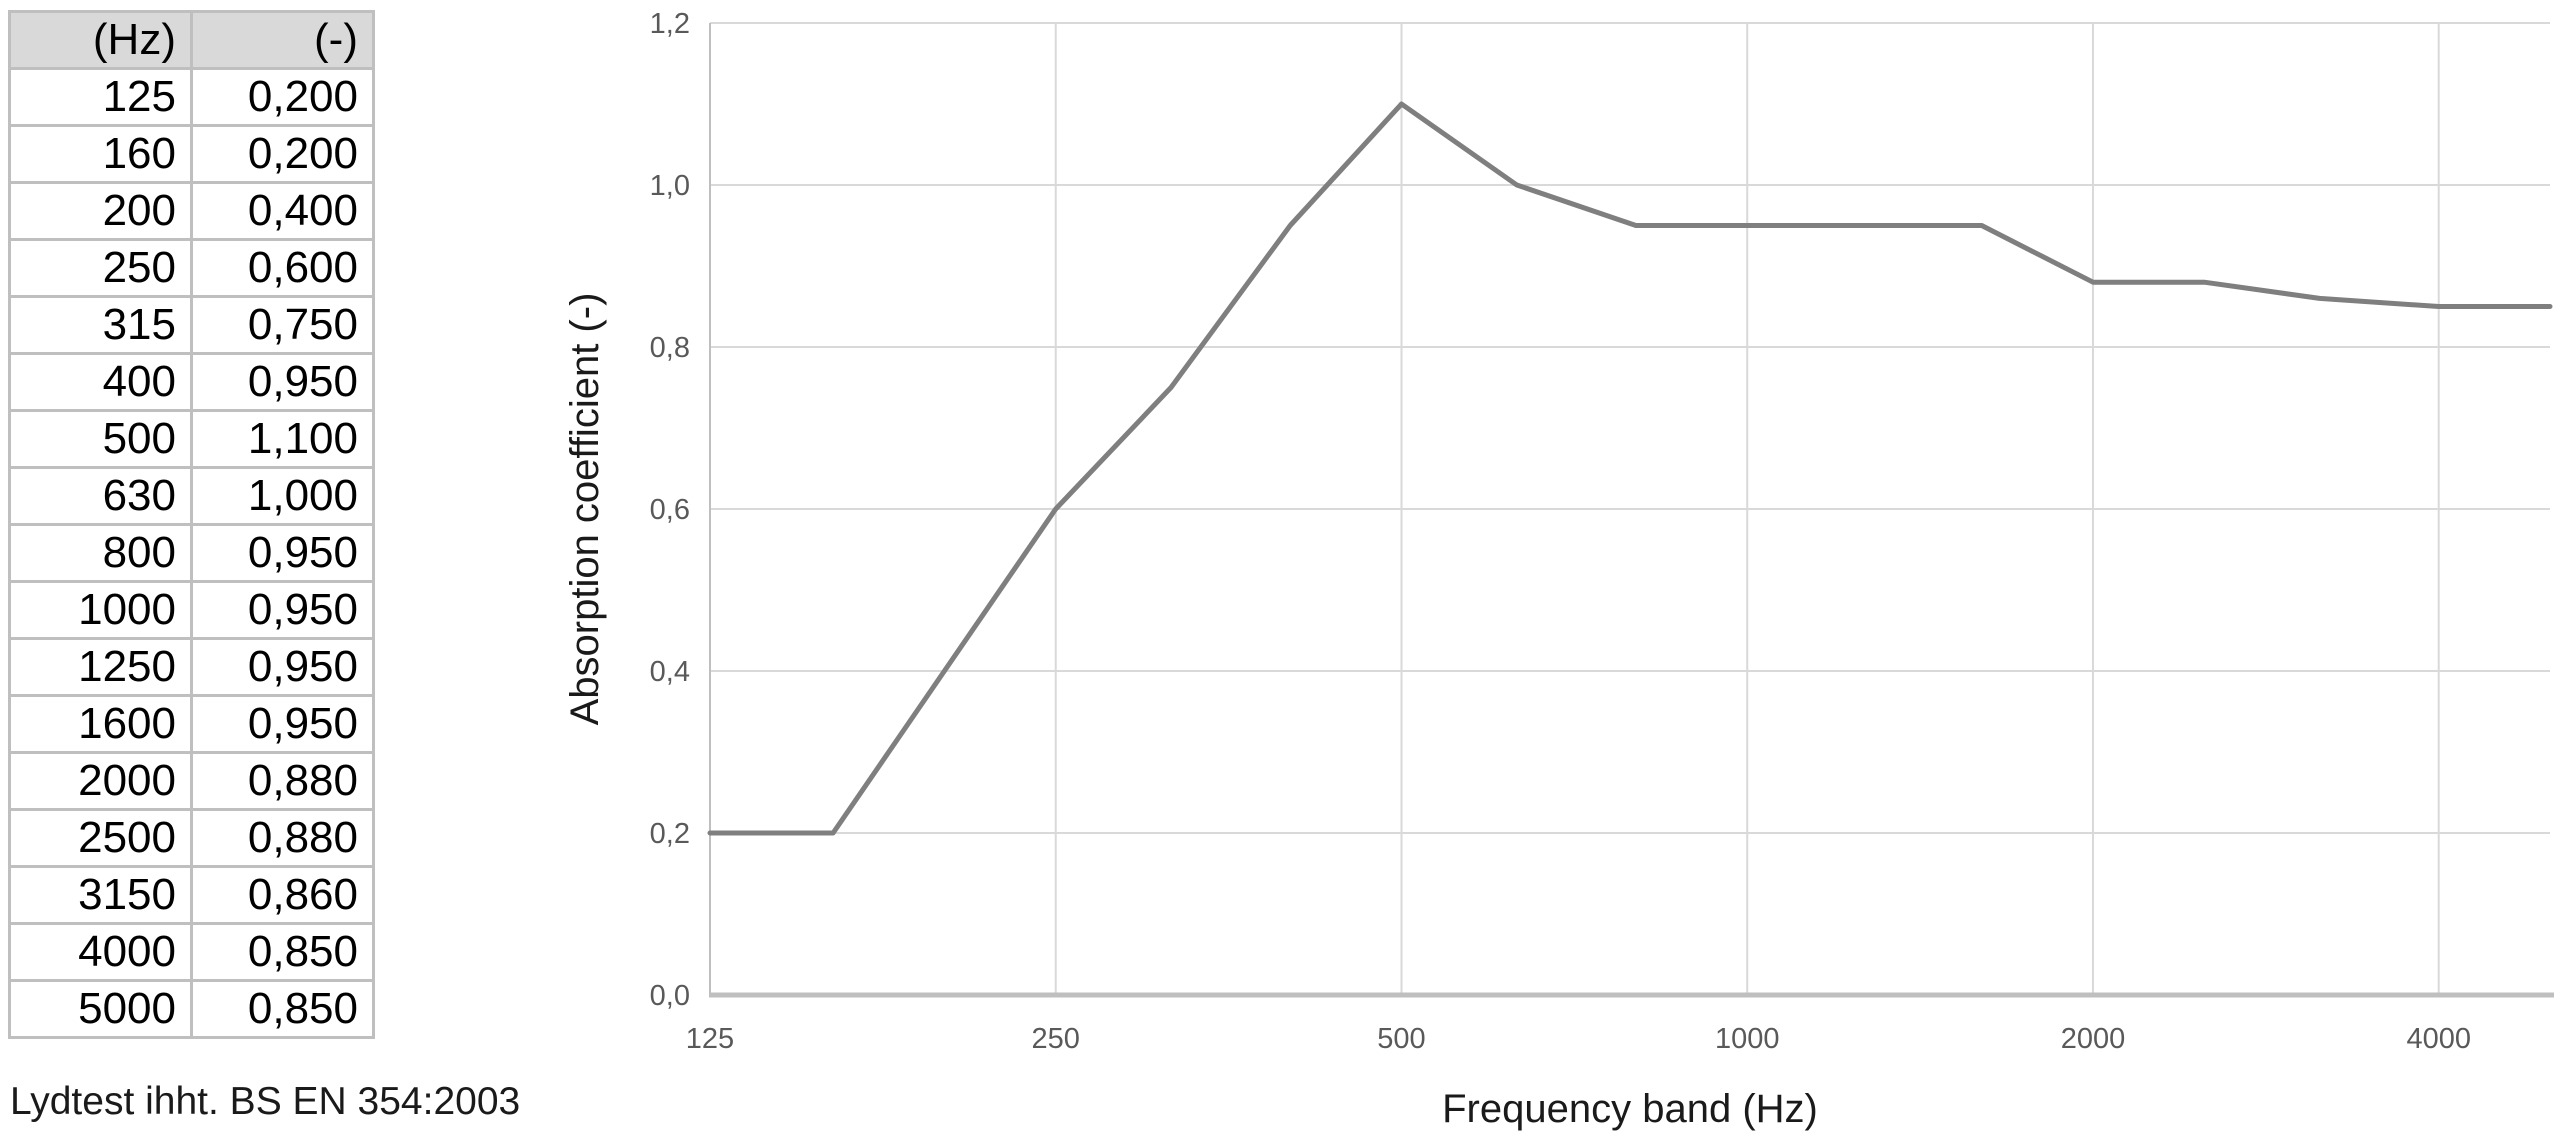 The image size is (2560, 1143). I want to click on table-row: 160 0,200, so click(191, 154).